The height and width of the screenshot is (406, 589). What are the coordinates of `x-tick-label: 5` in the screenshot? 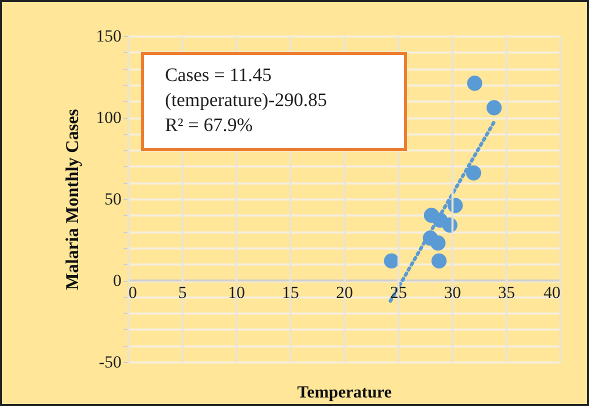 It's located at (182, 292).